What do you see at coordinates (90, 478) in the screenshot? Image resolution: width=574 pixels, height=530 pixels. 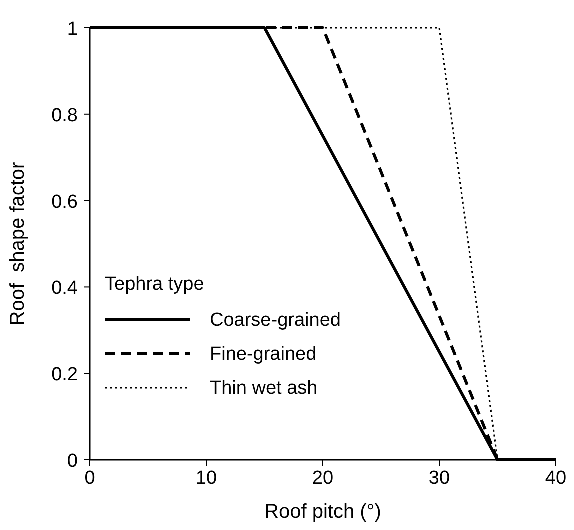 I see `x-tick-label: 0` at bounding box center [90, 478].